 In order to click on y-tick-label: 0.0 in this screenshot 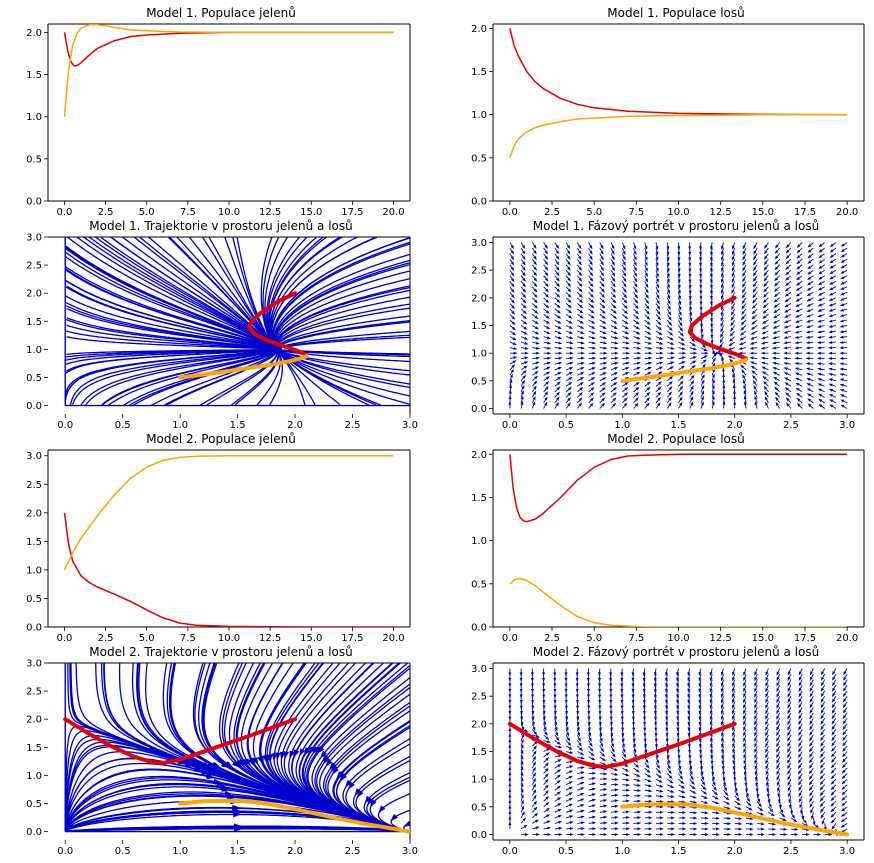, I will do `click(479, 202)`.